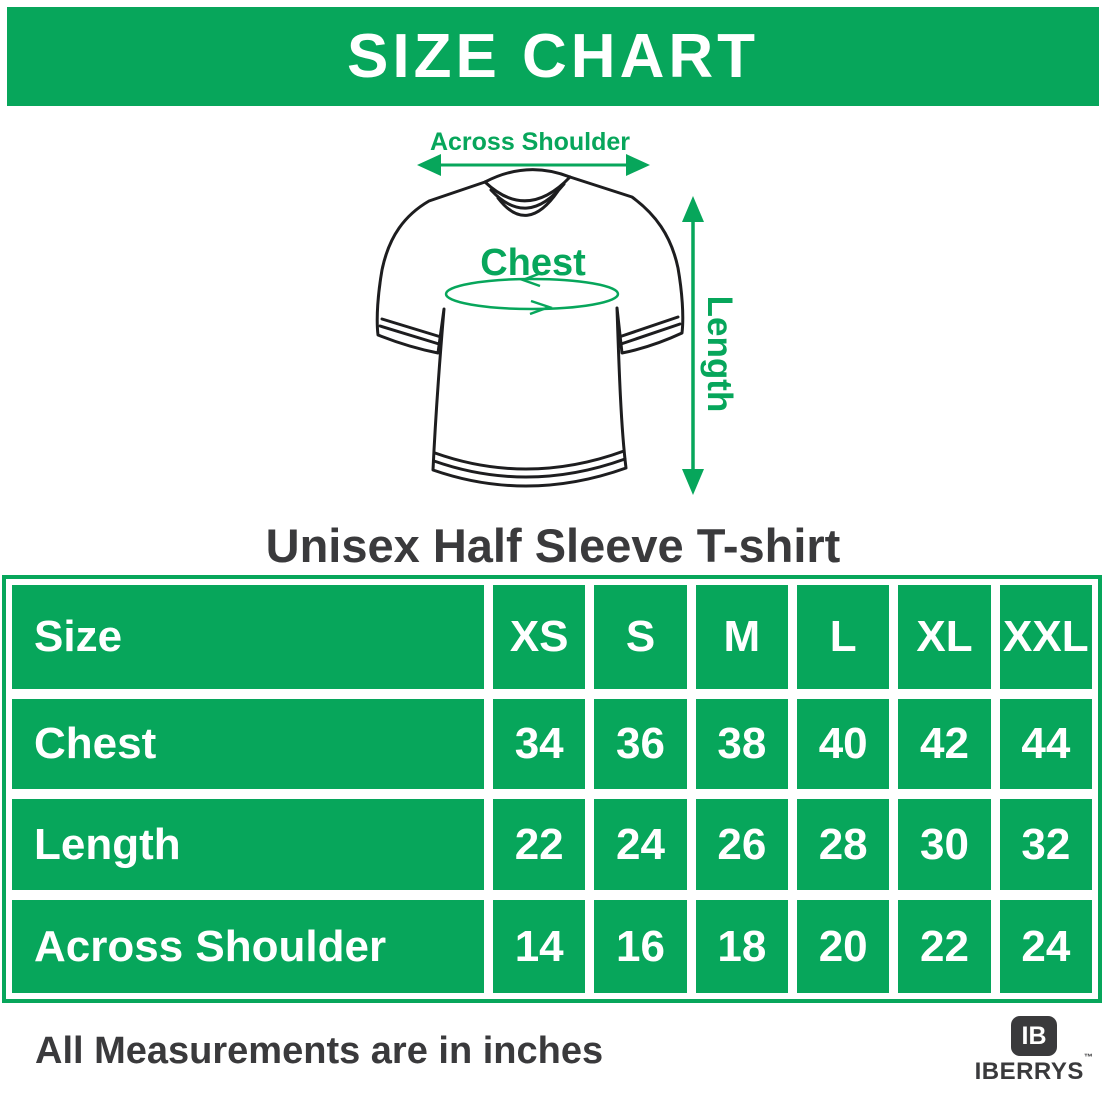 This screenshot has width=1106, height=1103. I want to click on chest-value-m: 38, so click(741, 744).